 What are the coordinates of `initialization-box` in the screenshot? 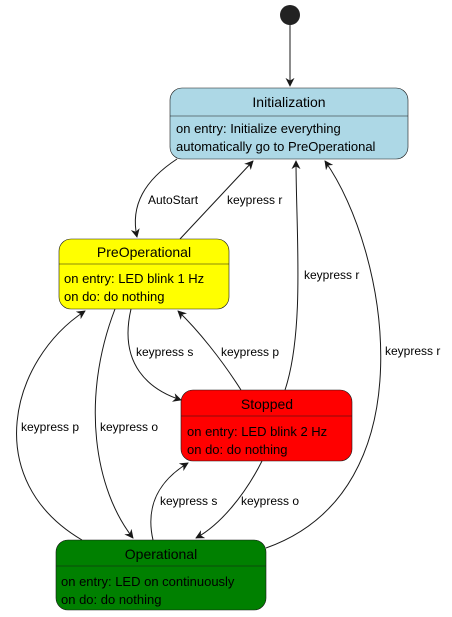 It's located at (289, 123).